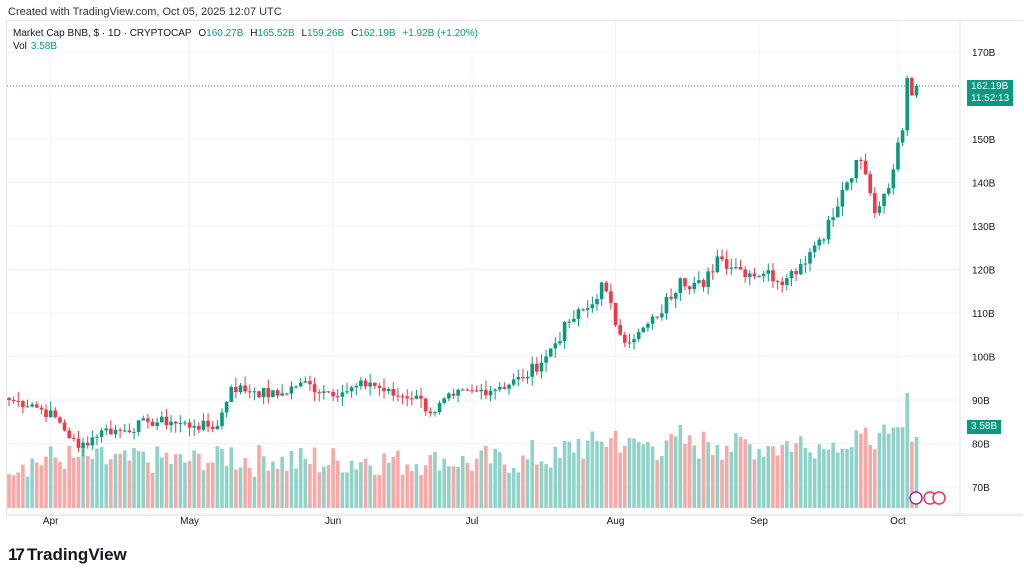  What do you see at coordinates (20, 46) in the screenshot?
I see `volume-label: Vol` at bounding box center [20, 46].